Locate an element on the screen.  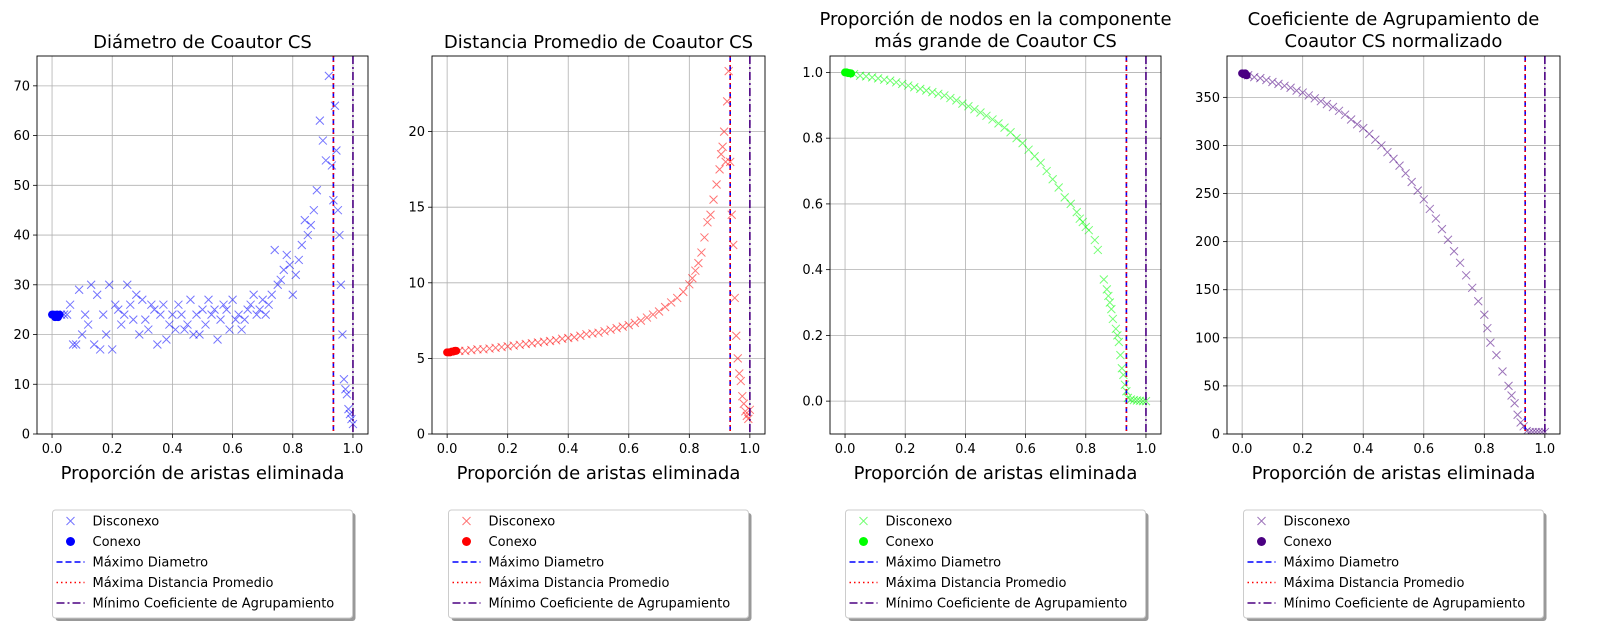
y-tick-label: 50 is located at coordinates (21, 186).